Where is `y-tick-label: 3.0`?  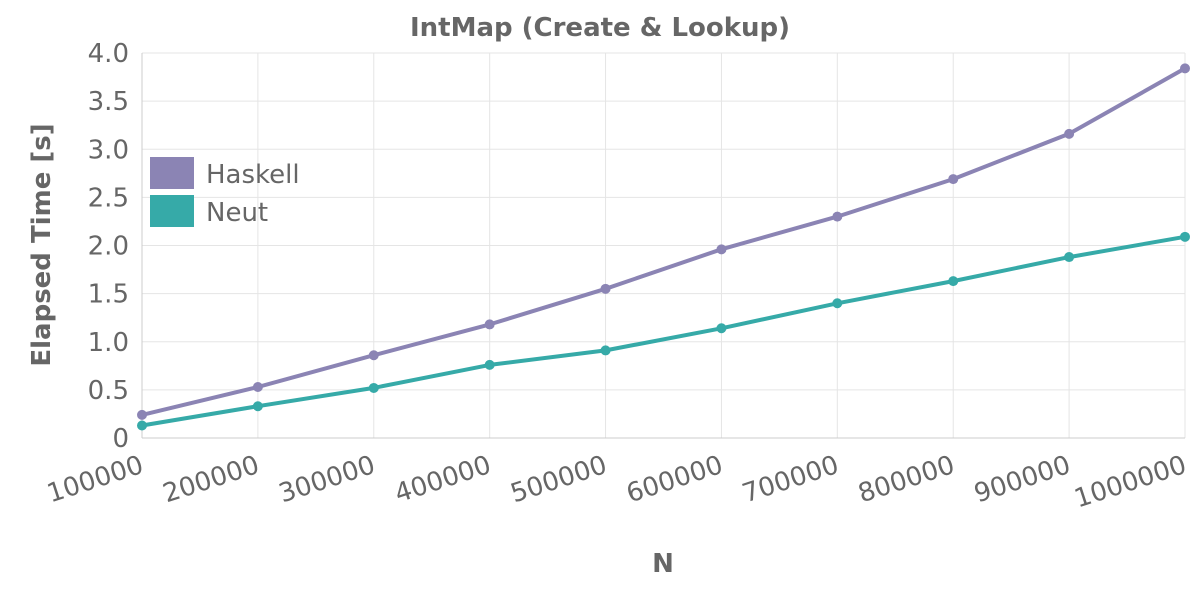
y-tick-label: 3.0 is located at coordinates (108, 150).